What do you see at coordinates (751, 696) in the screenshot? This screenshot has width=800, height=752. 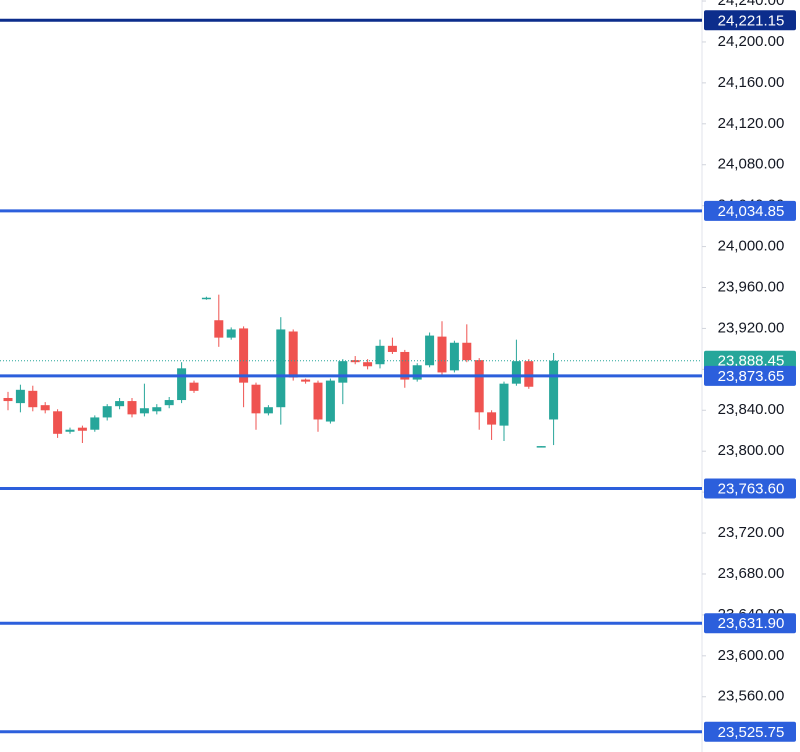 I see `y-tick-label: 23,560.00` at bounding box center [751, 696].